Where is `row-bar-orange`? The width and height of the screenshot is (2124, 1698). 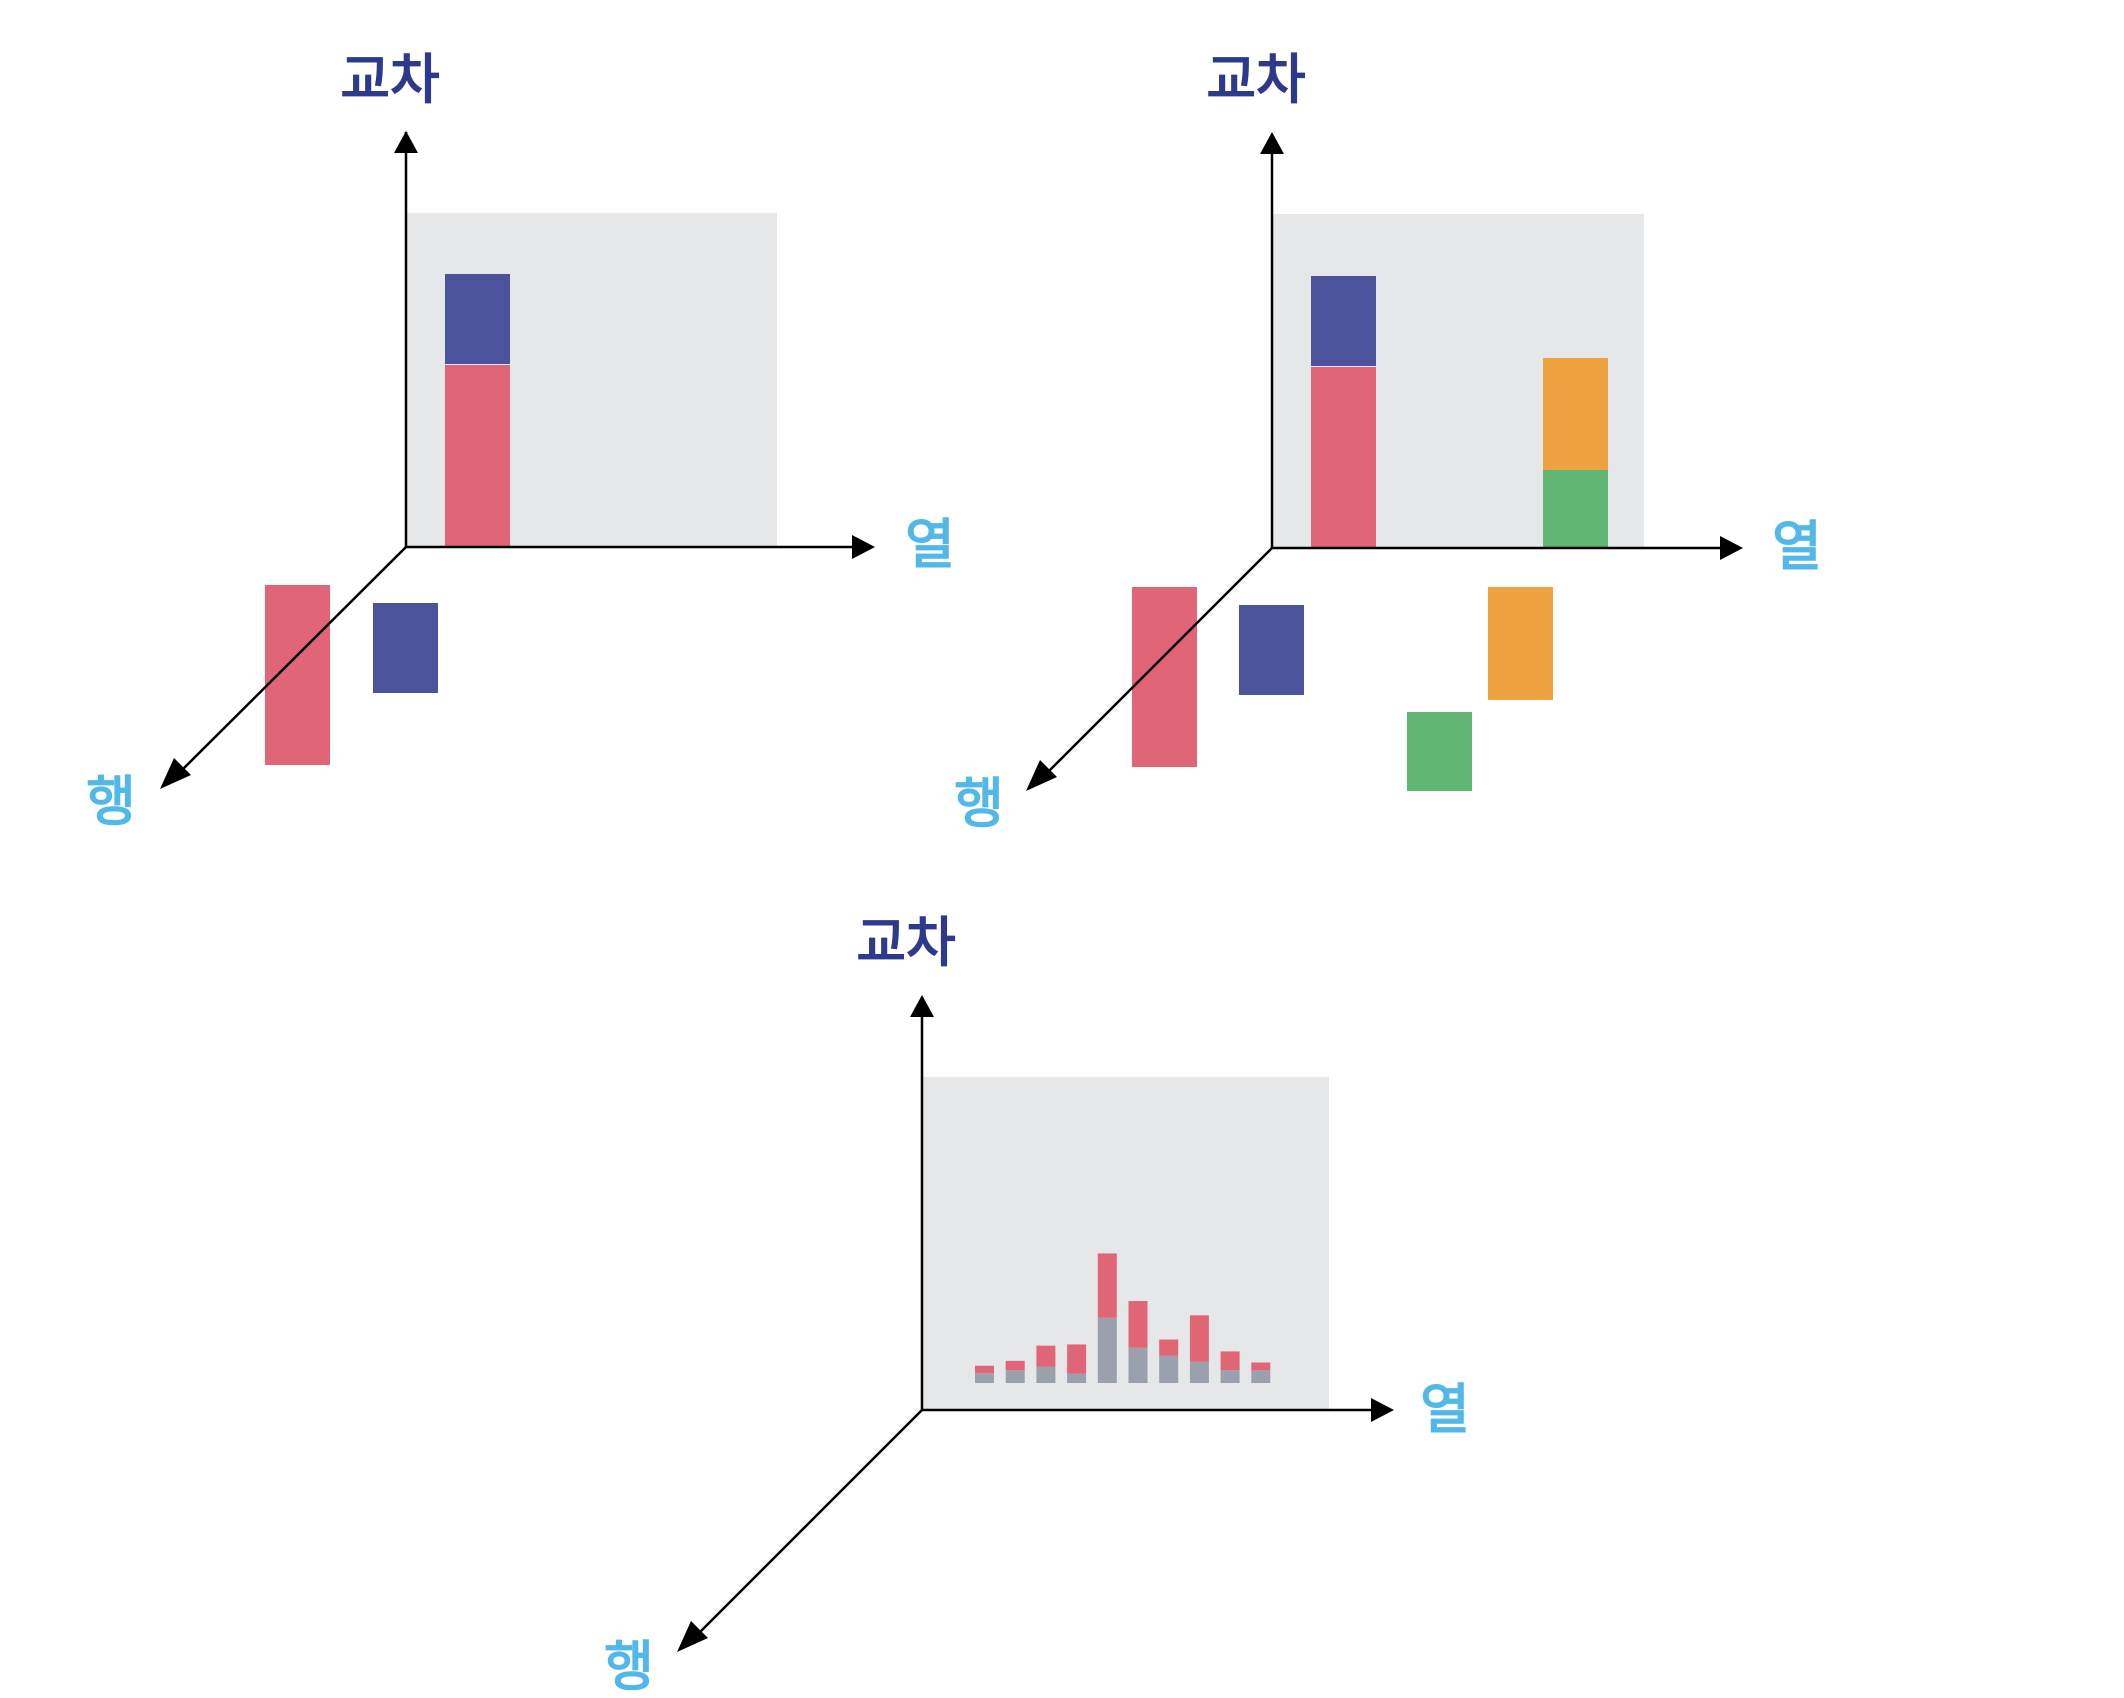
row-bar-orange is located at coordinates (1520, 643).